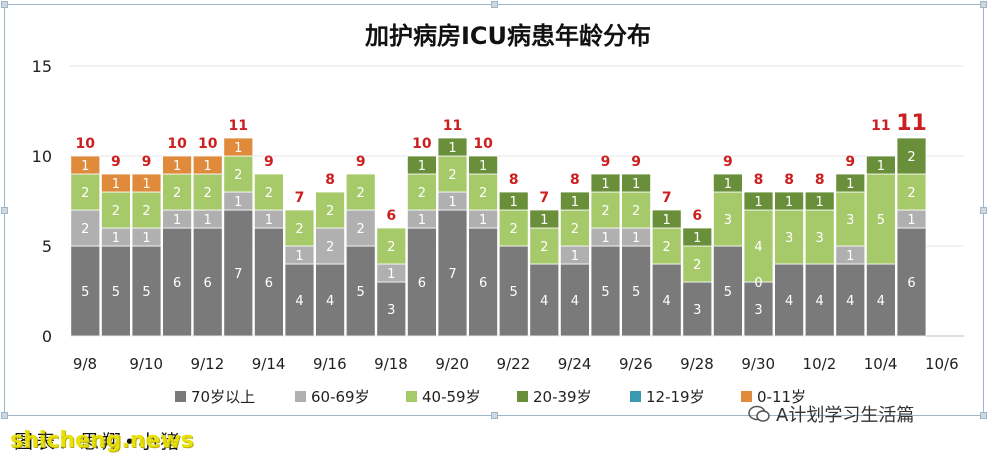 The width and height of the screenshot is (992, 459). I want to click on resize-handle-bottom, so click(494, 415).